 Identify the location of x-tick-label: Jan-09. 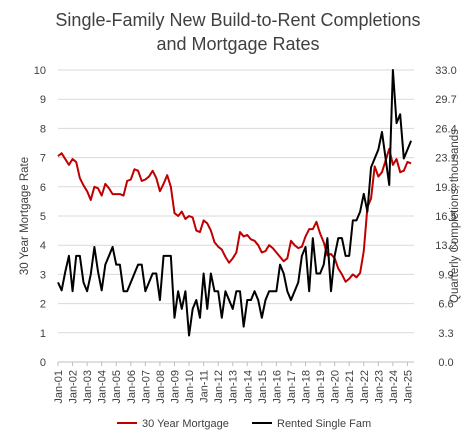
(175, 387).